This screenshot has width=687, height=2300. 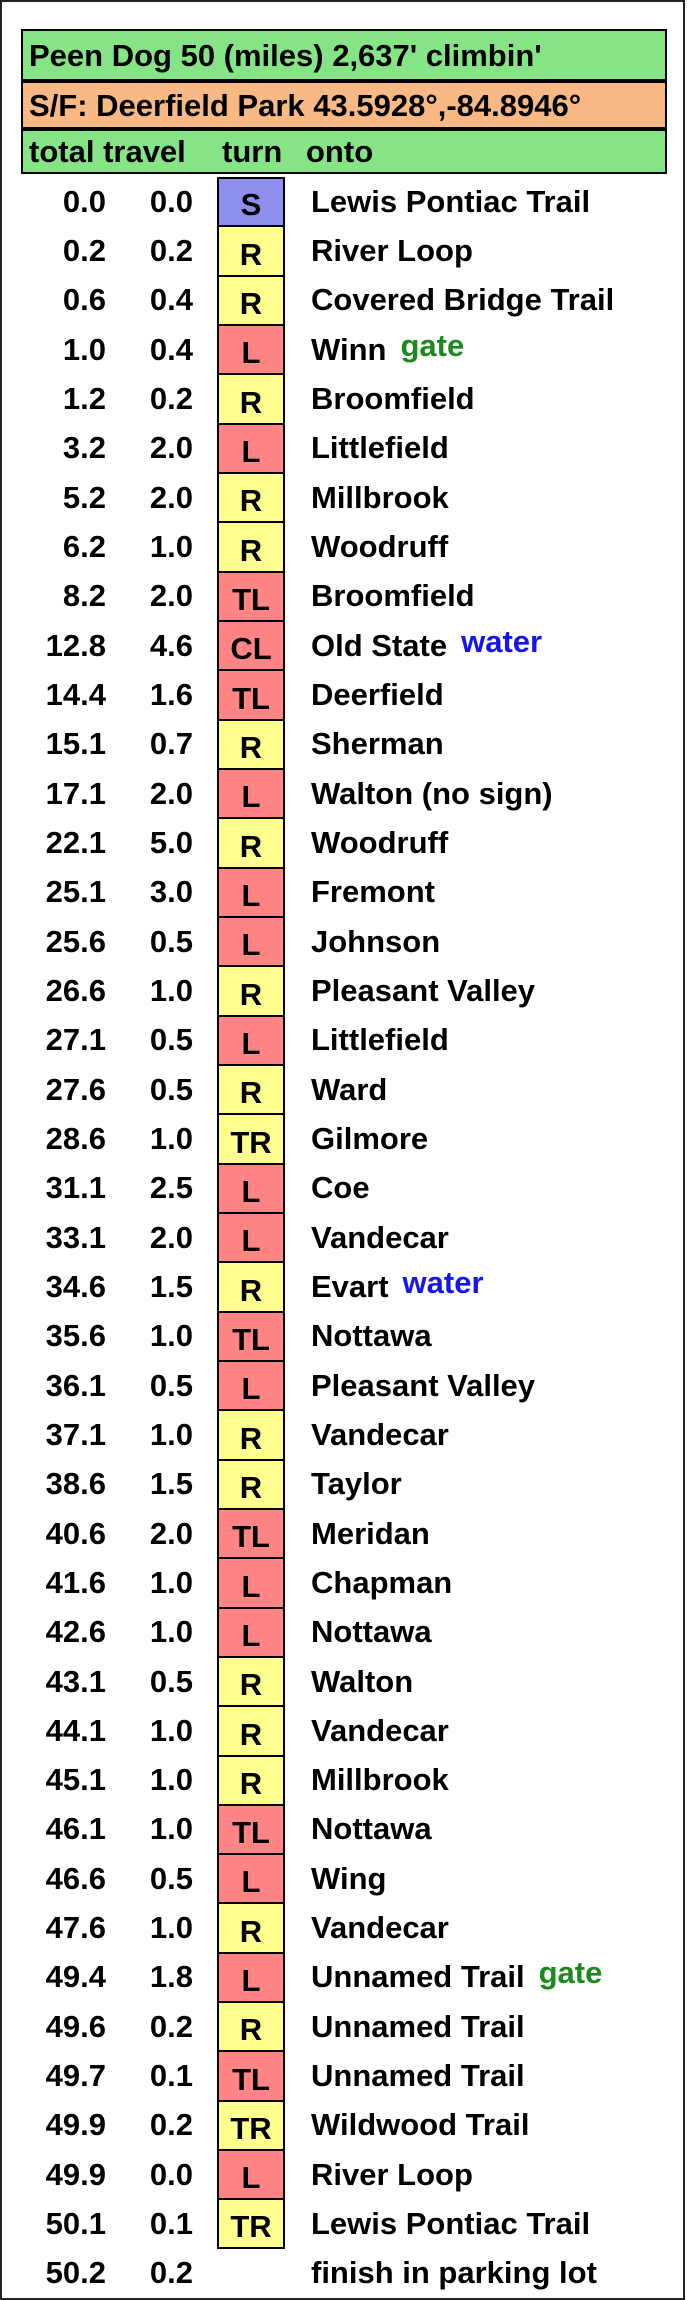 I want to click on column-header-onto: onto, so click(x=340, y=151).